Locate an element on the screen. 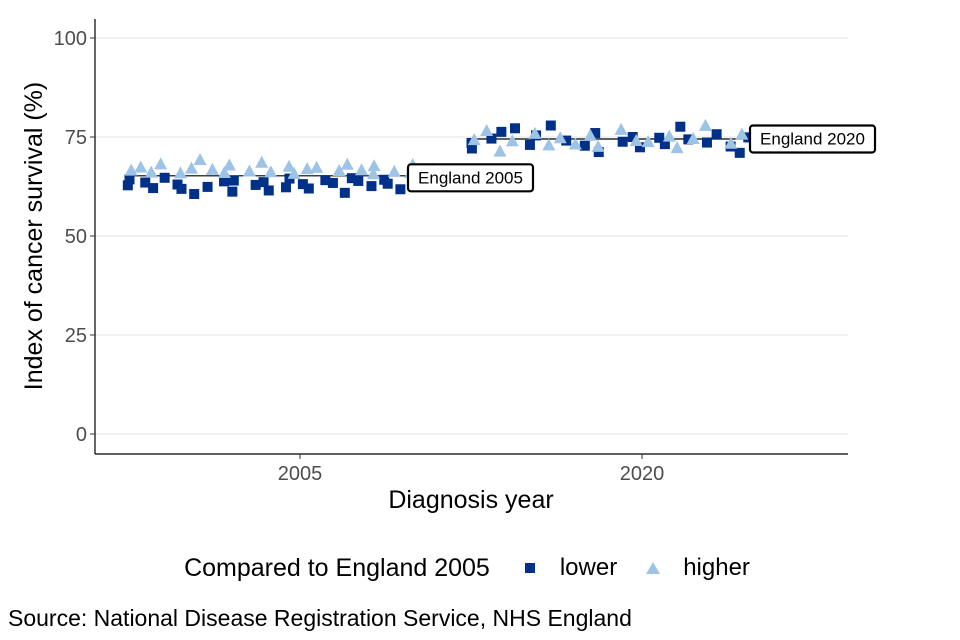 Image resolution: width=960 pixels, height=640 pixels. legend-label-lower: lower is located at coordinates (588, 567).